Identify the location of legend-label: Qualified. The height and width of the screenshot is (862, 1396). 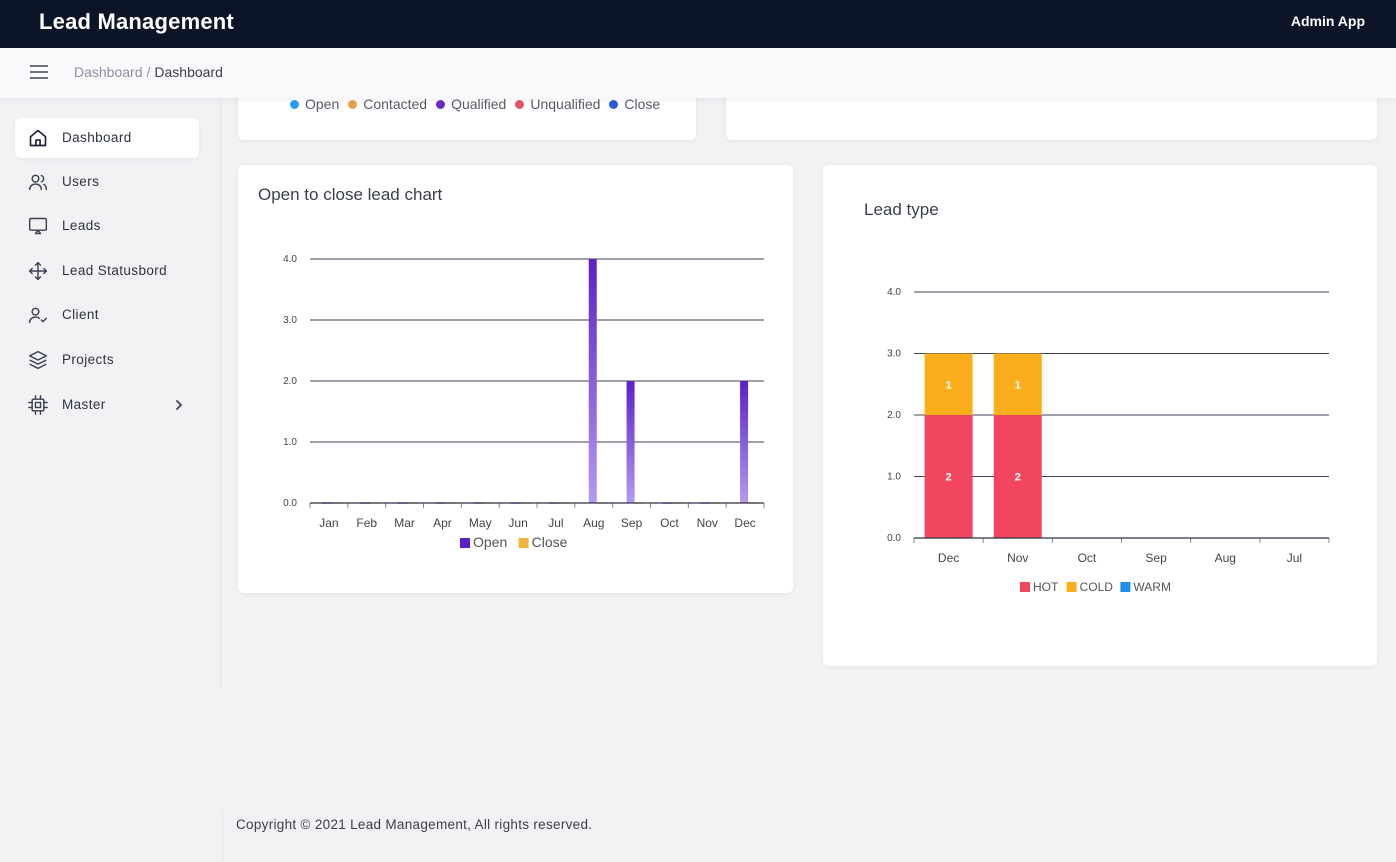
(479, 104).